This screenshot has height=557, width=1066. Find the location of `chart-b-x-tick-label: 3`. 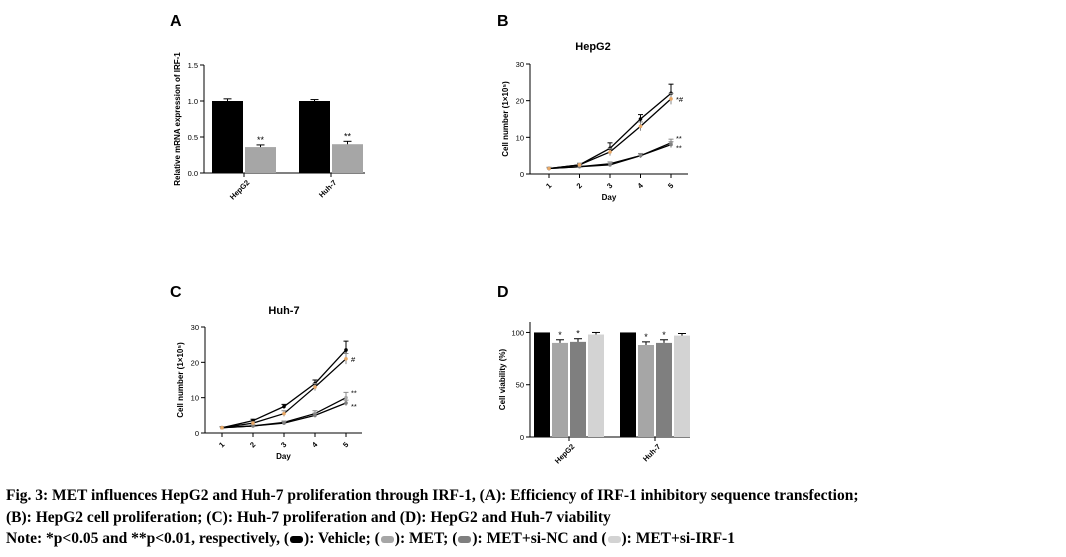

chart-b-x-tick-label: 3 is located at coordinates (609, 185).